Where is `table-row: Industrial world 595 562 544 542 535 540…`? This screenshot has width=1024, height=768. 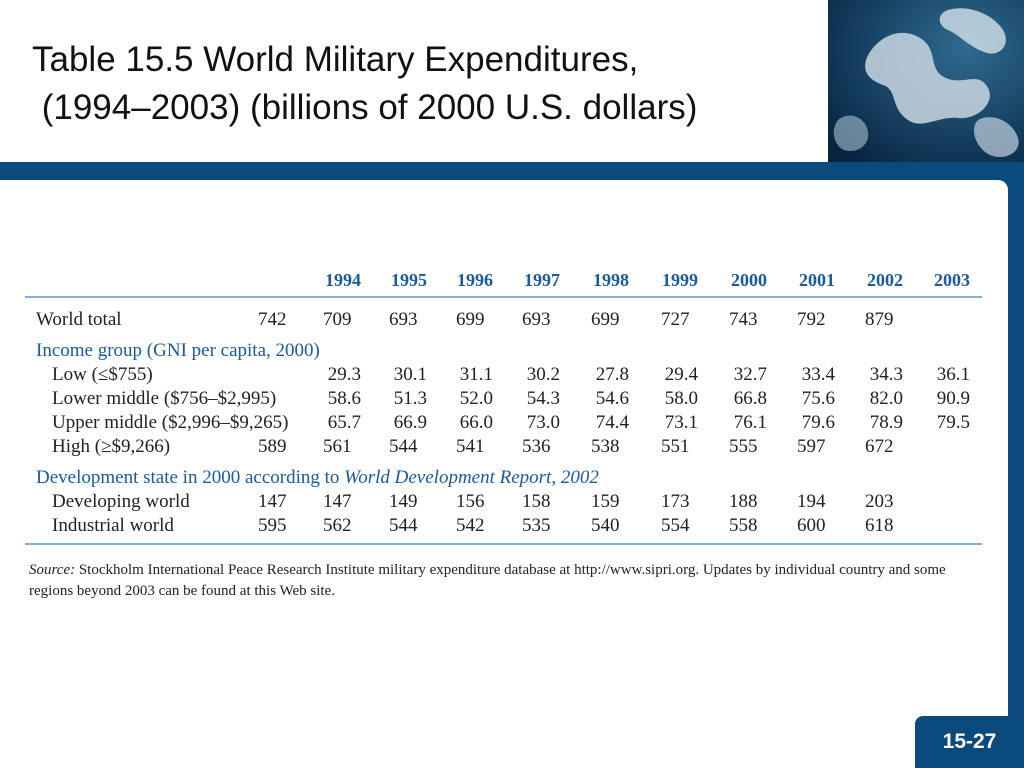 table-row: Industrial world 595 562 544 542 535 540… is located at coordinates (503, 526).